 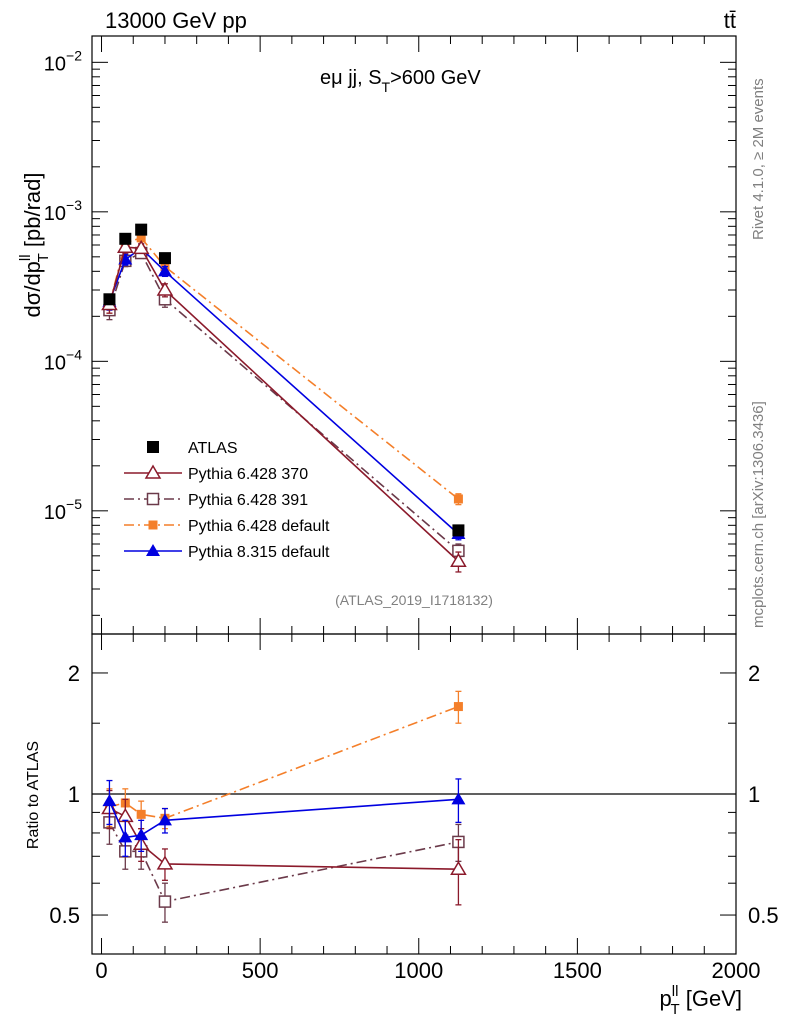 I want to click on rivet-label: Rivet 4.1.0, ≥ 2M events, so click(x=758, y=159).